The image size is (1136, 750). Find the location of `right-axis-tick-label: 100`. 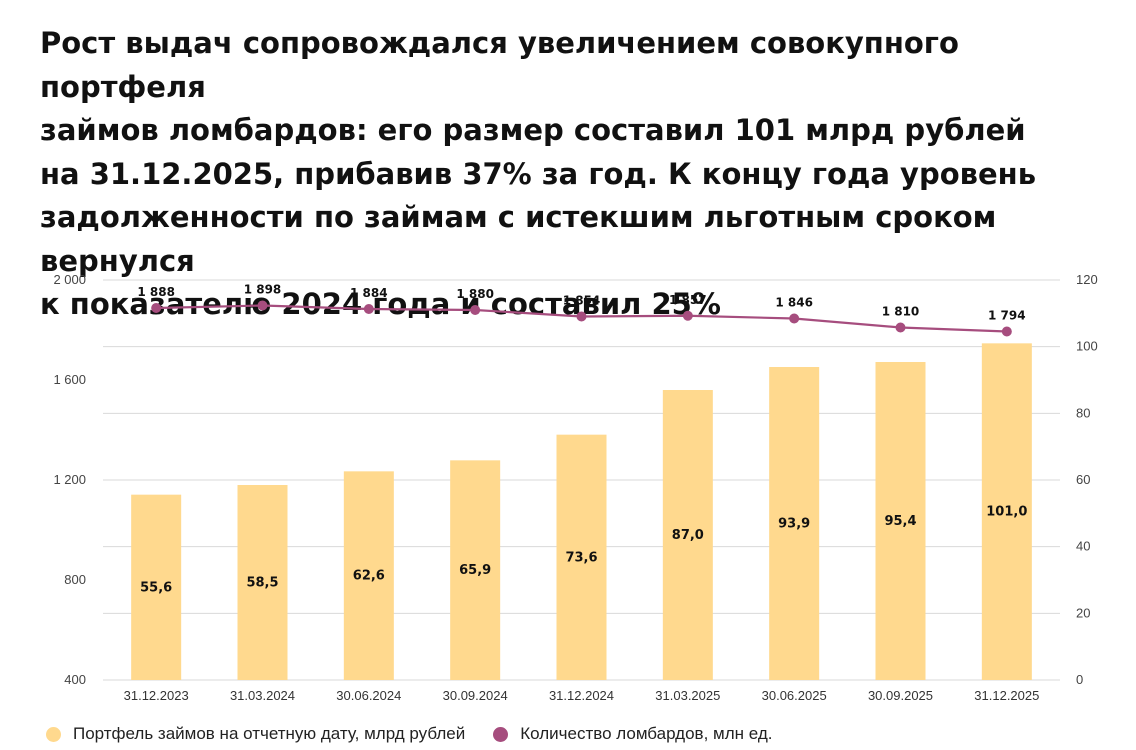

right-axis-tick-label: 100 is located at coordinates (1087, 346).